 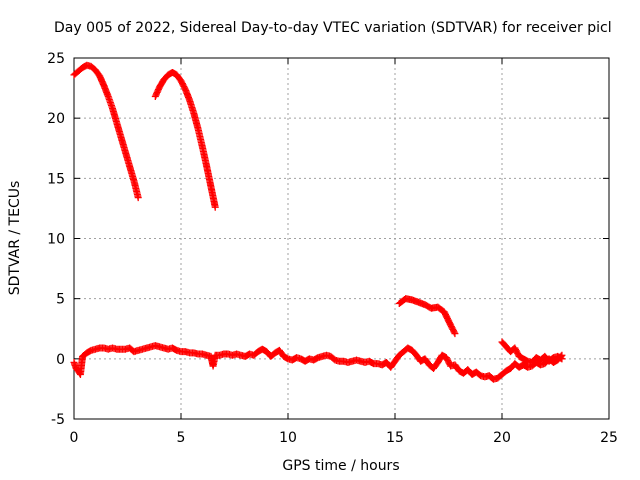 What do you see at coordinates (56, 240) in the screenshot?
I see `y-tick-label: 10` at bounding box center [56, 240].